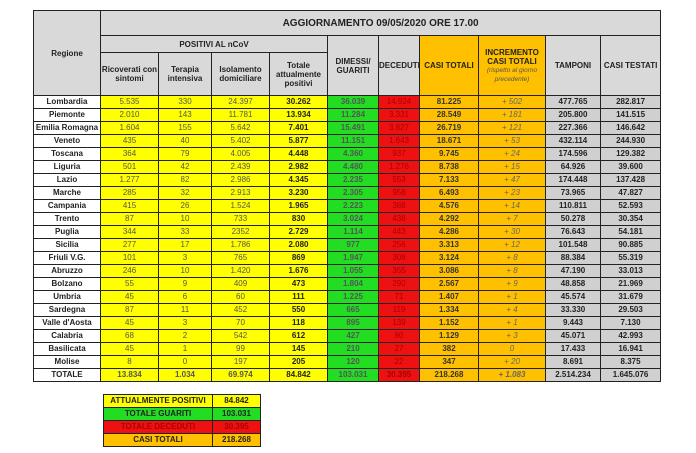 This screenshot has width=696, height=453. What do you see at coordinates (240, 297) in the screenshot?
I see `cell-isolamento: 60` at bounding box center [240, 297].